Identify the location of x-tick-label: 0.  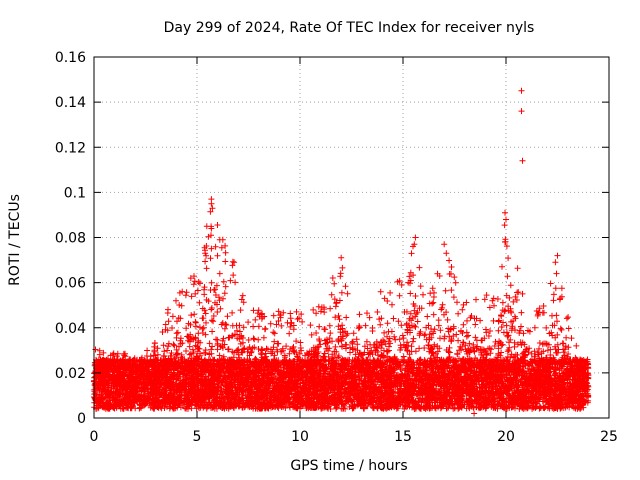
(94, 437).